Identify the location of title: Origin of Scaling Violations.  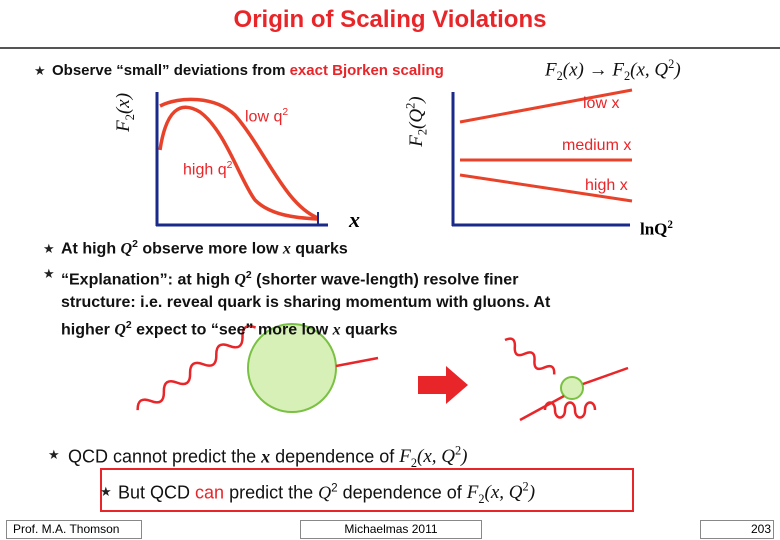
(390, 19).